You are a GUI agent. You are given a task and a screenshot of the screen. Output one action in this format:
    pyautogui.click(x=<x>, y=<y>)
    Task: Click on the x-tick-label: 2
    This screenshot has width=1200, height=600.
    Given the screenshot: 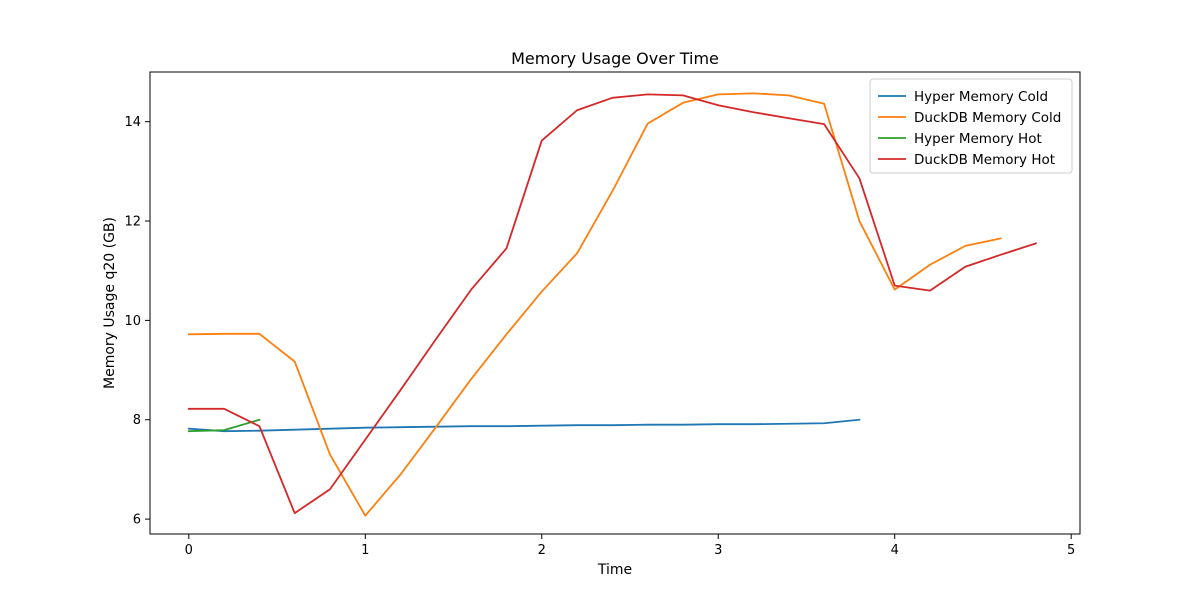 What is the action you would take?
    pyautogui.click(x=542, y=550)
    